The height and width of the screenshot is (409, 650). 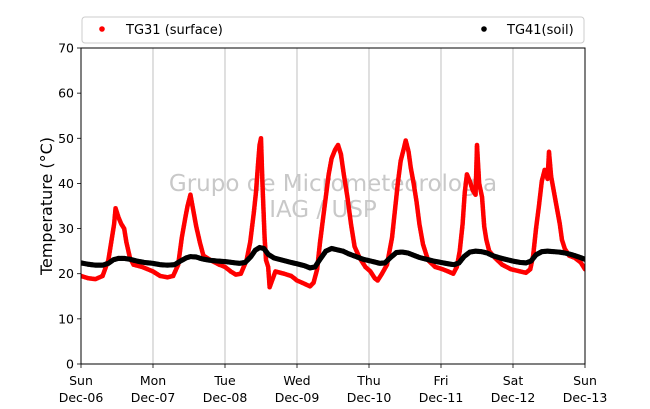 What do you see at coordinates (333, 184) in the screenshot?
I see `watermark-line-1: Grupo de Micrometeorologia` at bounding box center [333, 184].